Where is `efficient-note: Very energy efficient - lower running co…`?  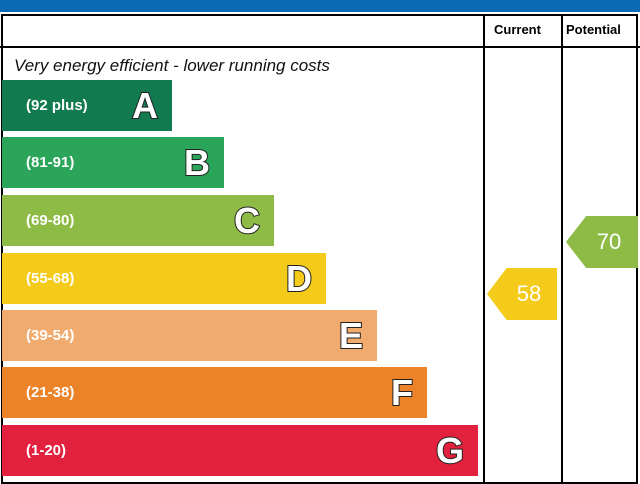
efficient-note: Very energy efficient - lower running co… is located at coordinates (172, 65).